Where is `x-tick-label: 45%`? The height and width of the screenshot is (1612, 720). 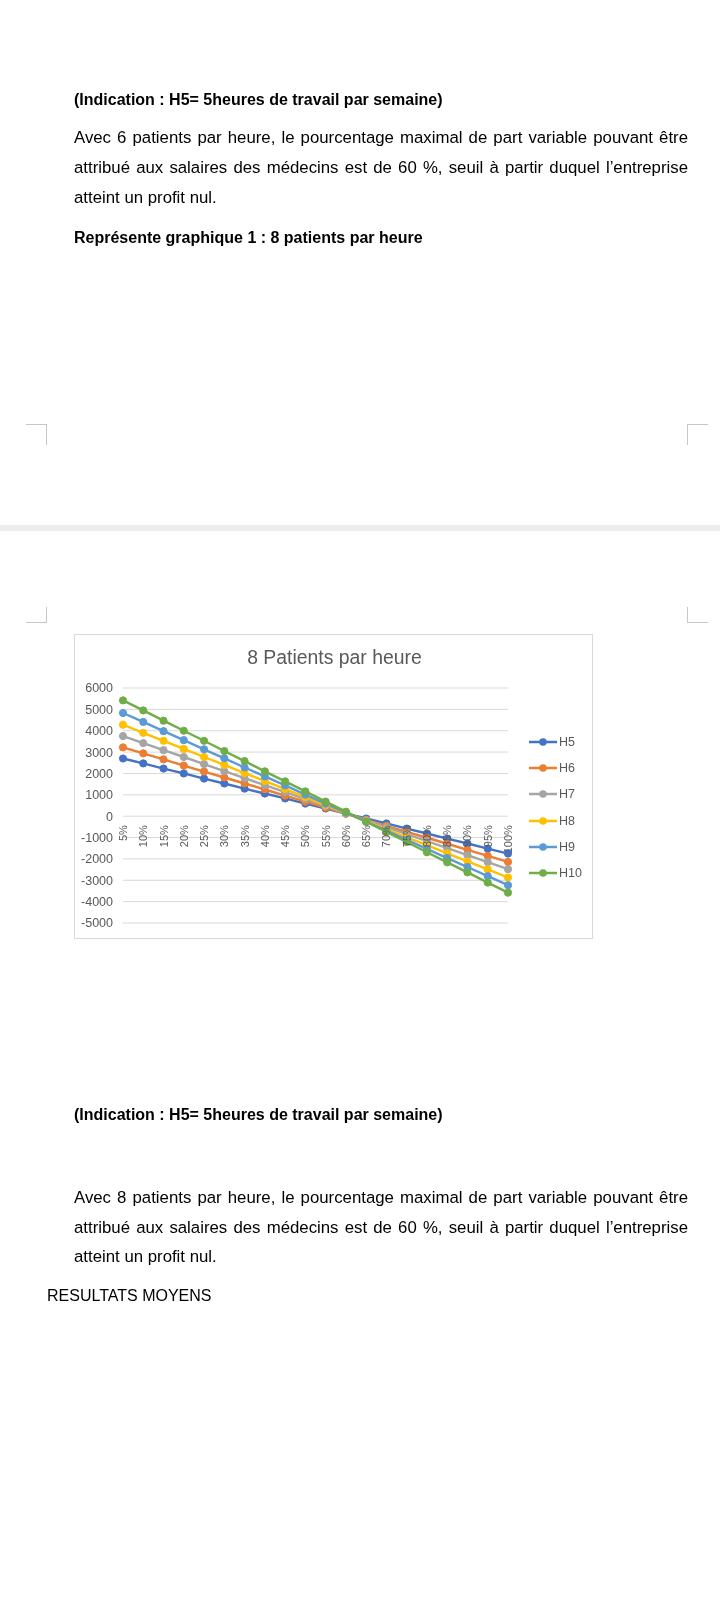 x-tick-label: 45% is located at coordinates (285, 836).